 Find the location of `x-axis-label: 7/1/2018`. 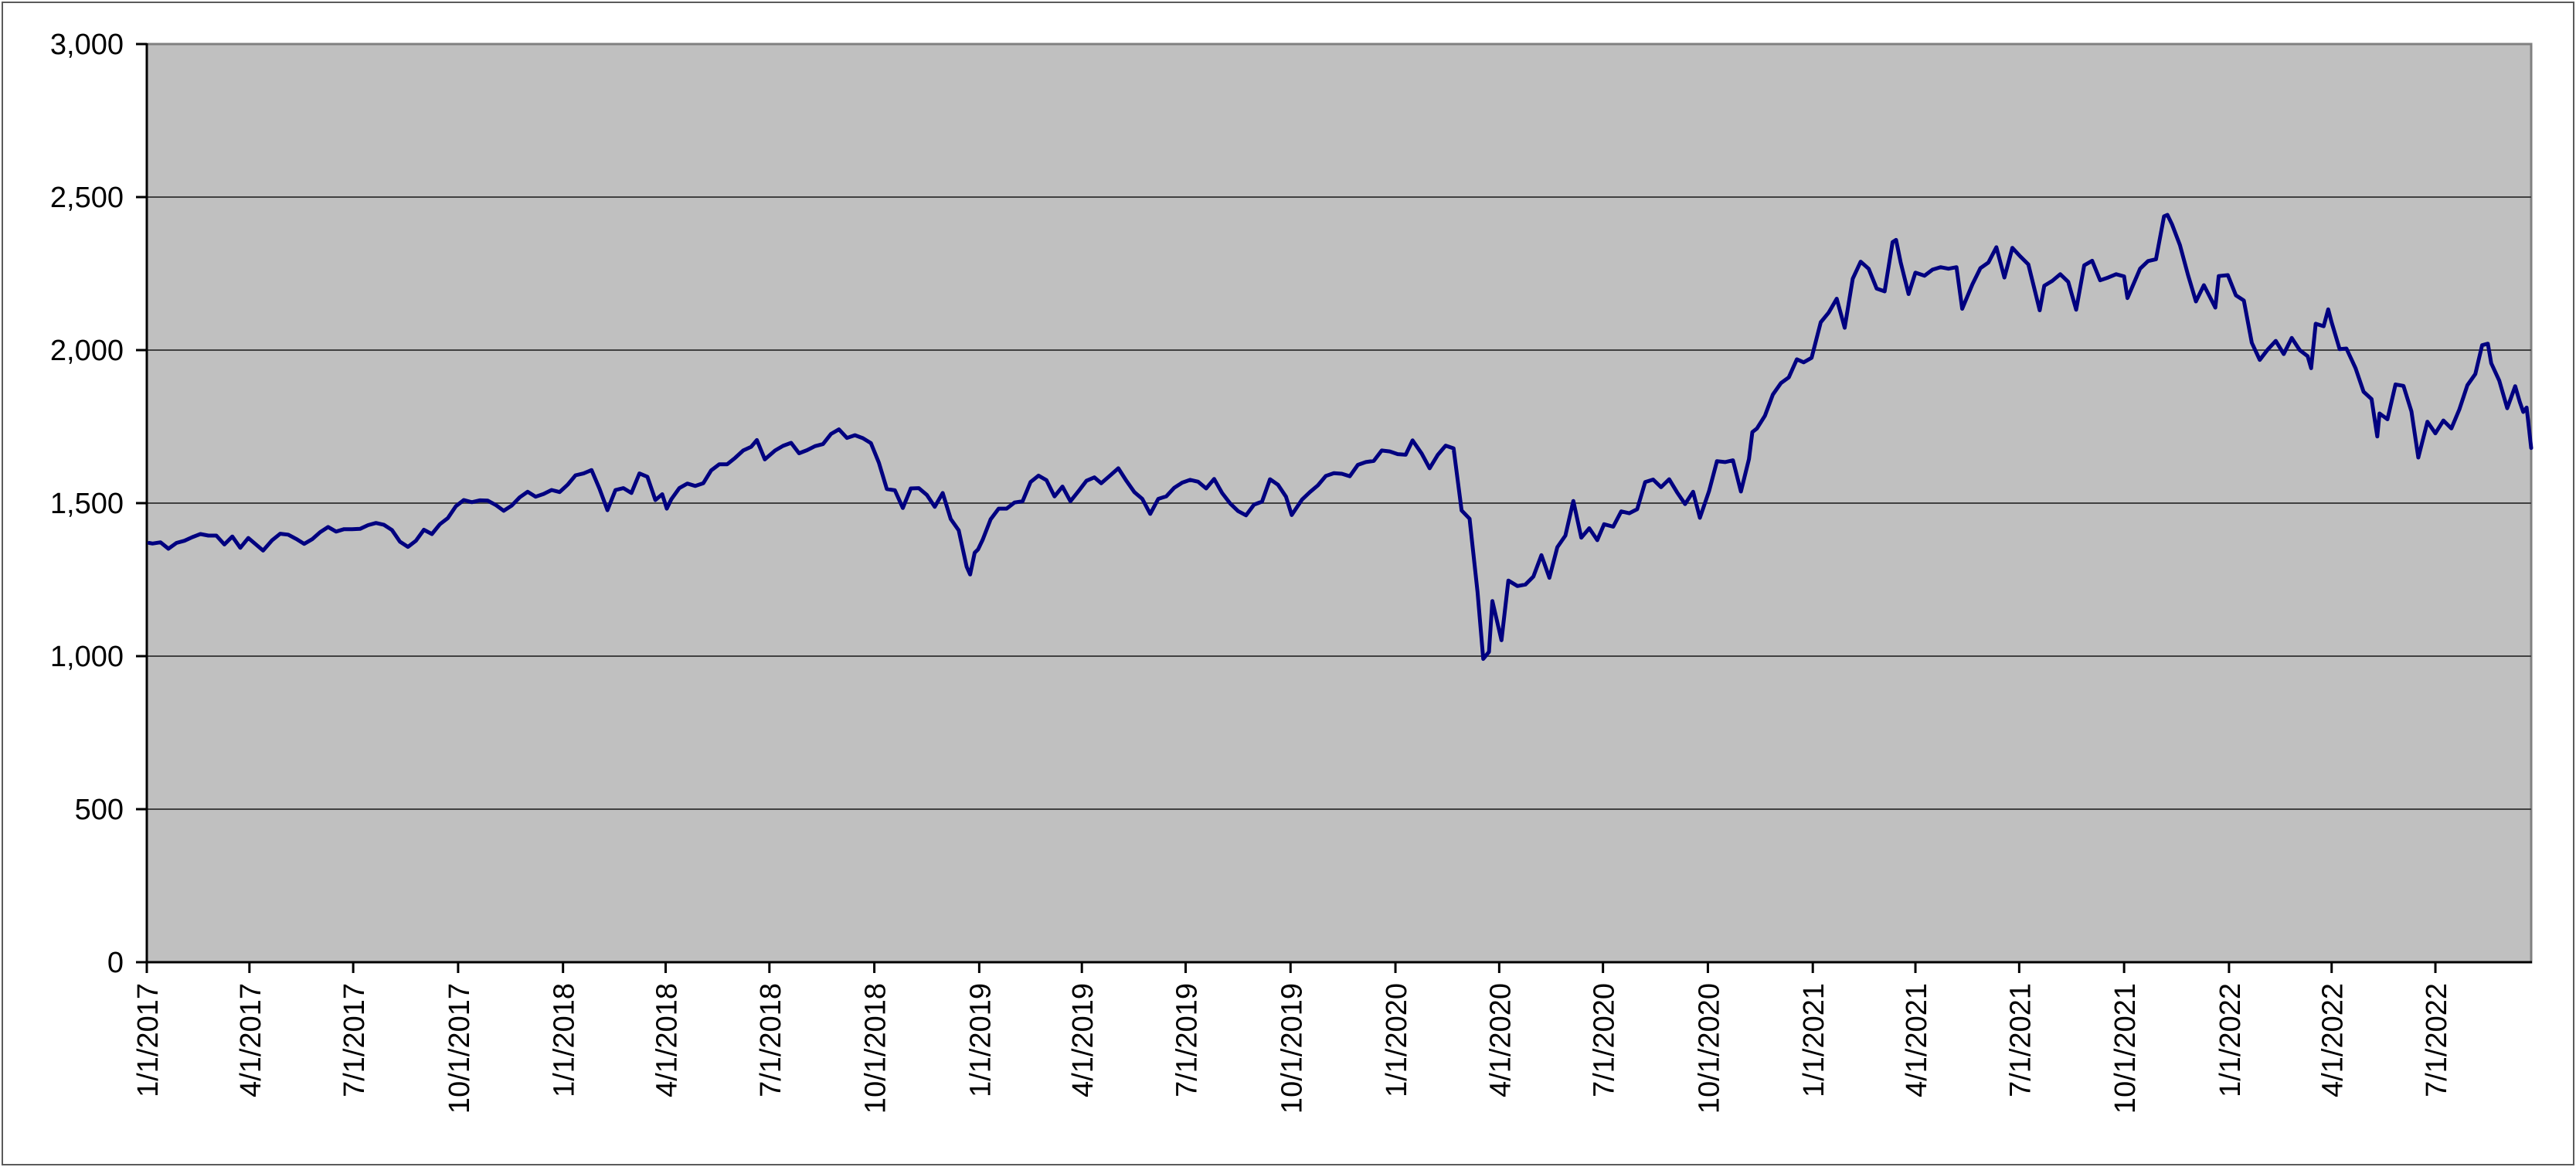

x-axis-label: 7/1/2018 is located at coordinates (771, 1040).